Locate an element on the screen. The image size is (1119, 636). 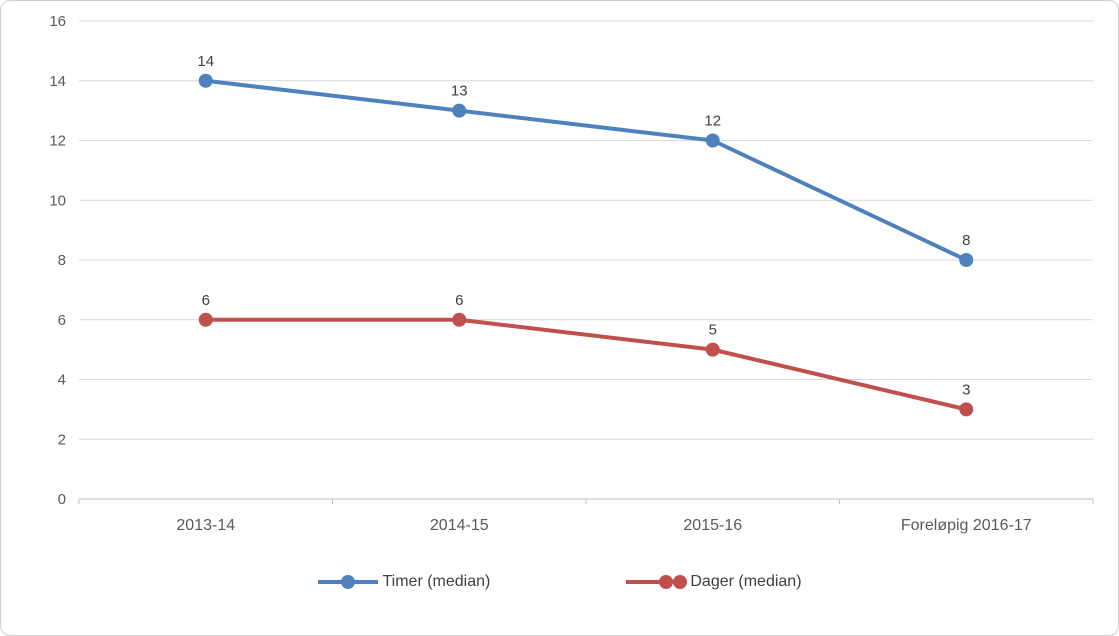
legend-label-timer-median: Timer (median) is located at coordinates (436, 581).